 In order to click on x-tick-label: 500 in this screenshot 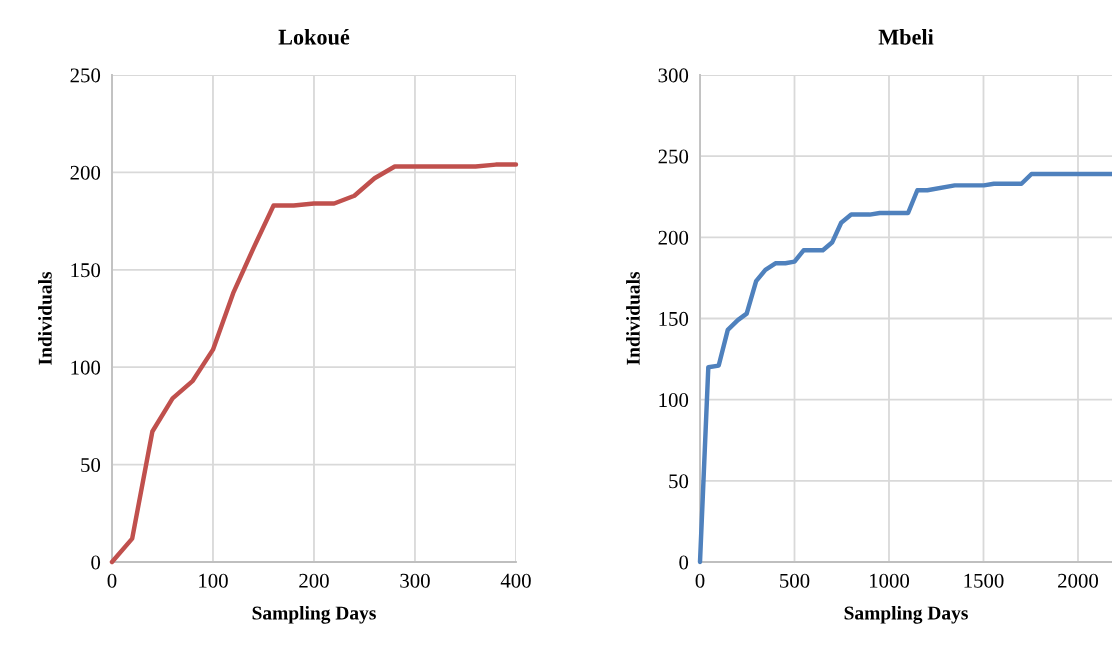, I will do `click(795, 580)`.